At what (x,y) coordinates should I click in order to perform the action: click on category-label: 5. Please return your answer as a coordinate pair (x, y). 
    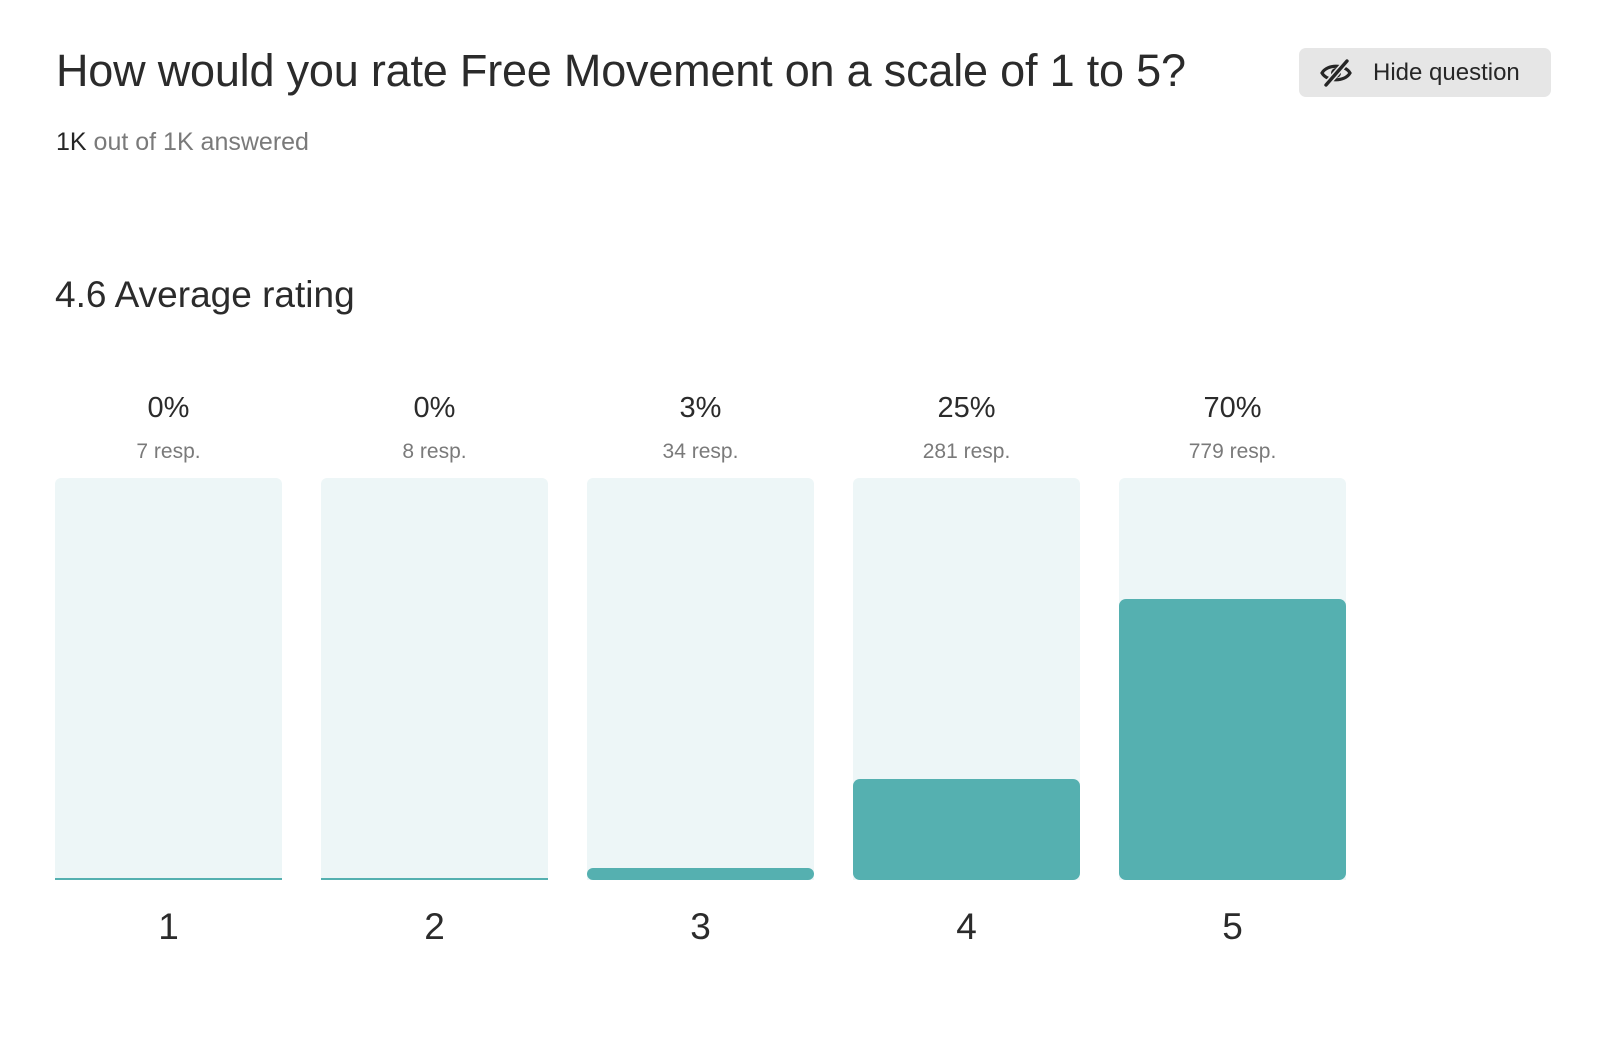
    Looking at the image, I should click on (1232, 926).